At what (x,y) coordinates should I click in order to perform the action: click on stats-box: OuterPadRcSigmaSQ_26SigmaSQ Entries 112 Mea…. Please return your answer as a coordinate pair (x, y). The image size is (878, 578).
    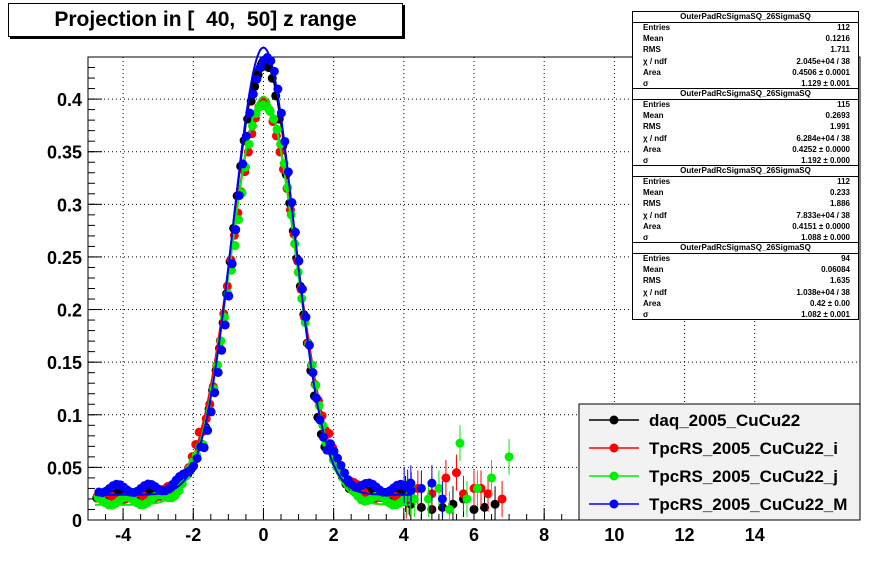
    Looking at the image, I should click on (745, 50).